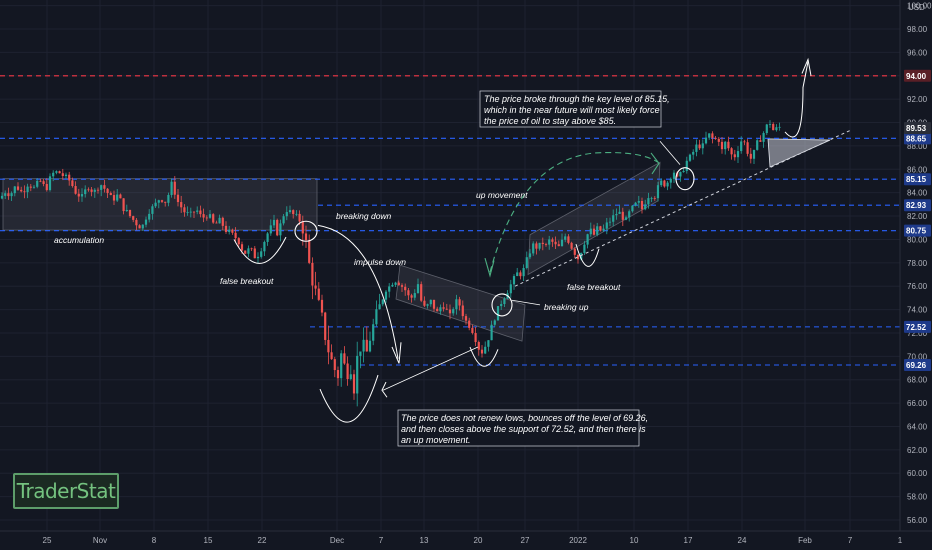 The height and width of the screenshot is (550, 932). Describe the element at coordinates (917, 286) in the screenshot. I see `y-tick-label: 76.00` at that location.